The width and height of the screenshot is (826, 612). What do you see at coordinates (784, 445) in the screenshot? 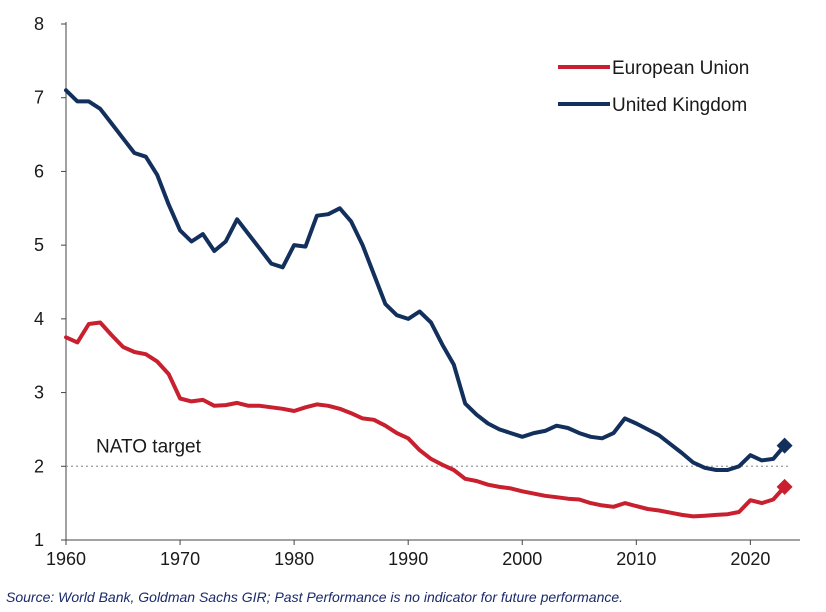
I see `end-marker-united-kingdom` at bounding box center [784, 445].